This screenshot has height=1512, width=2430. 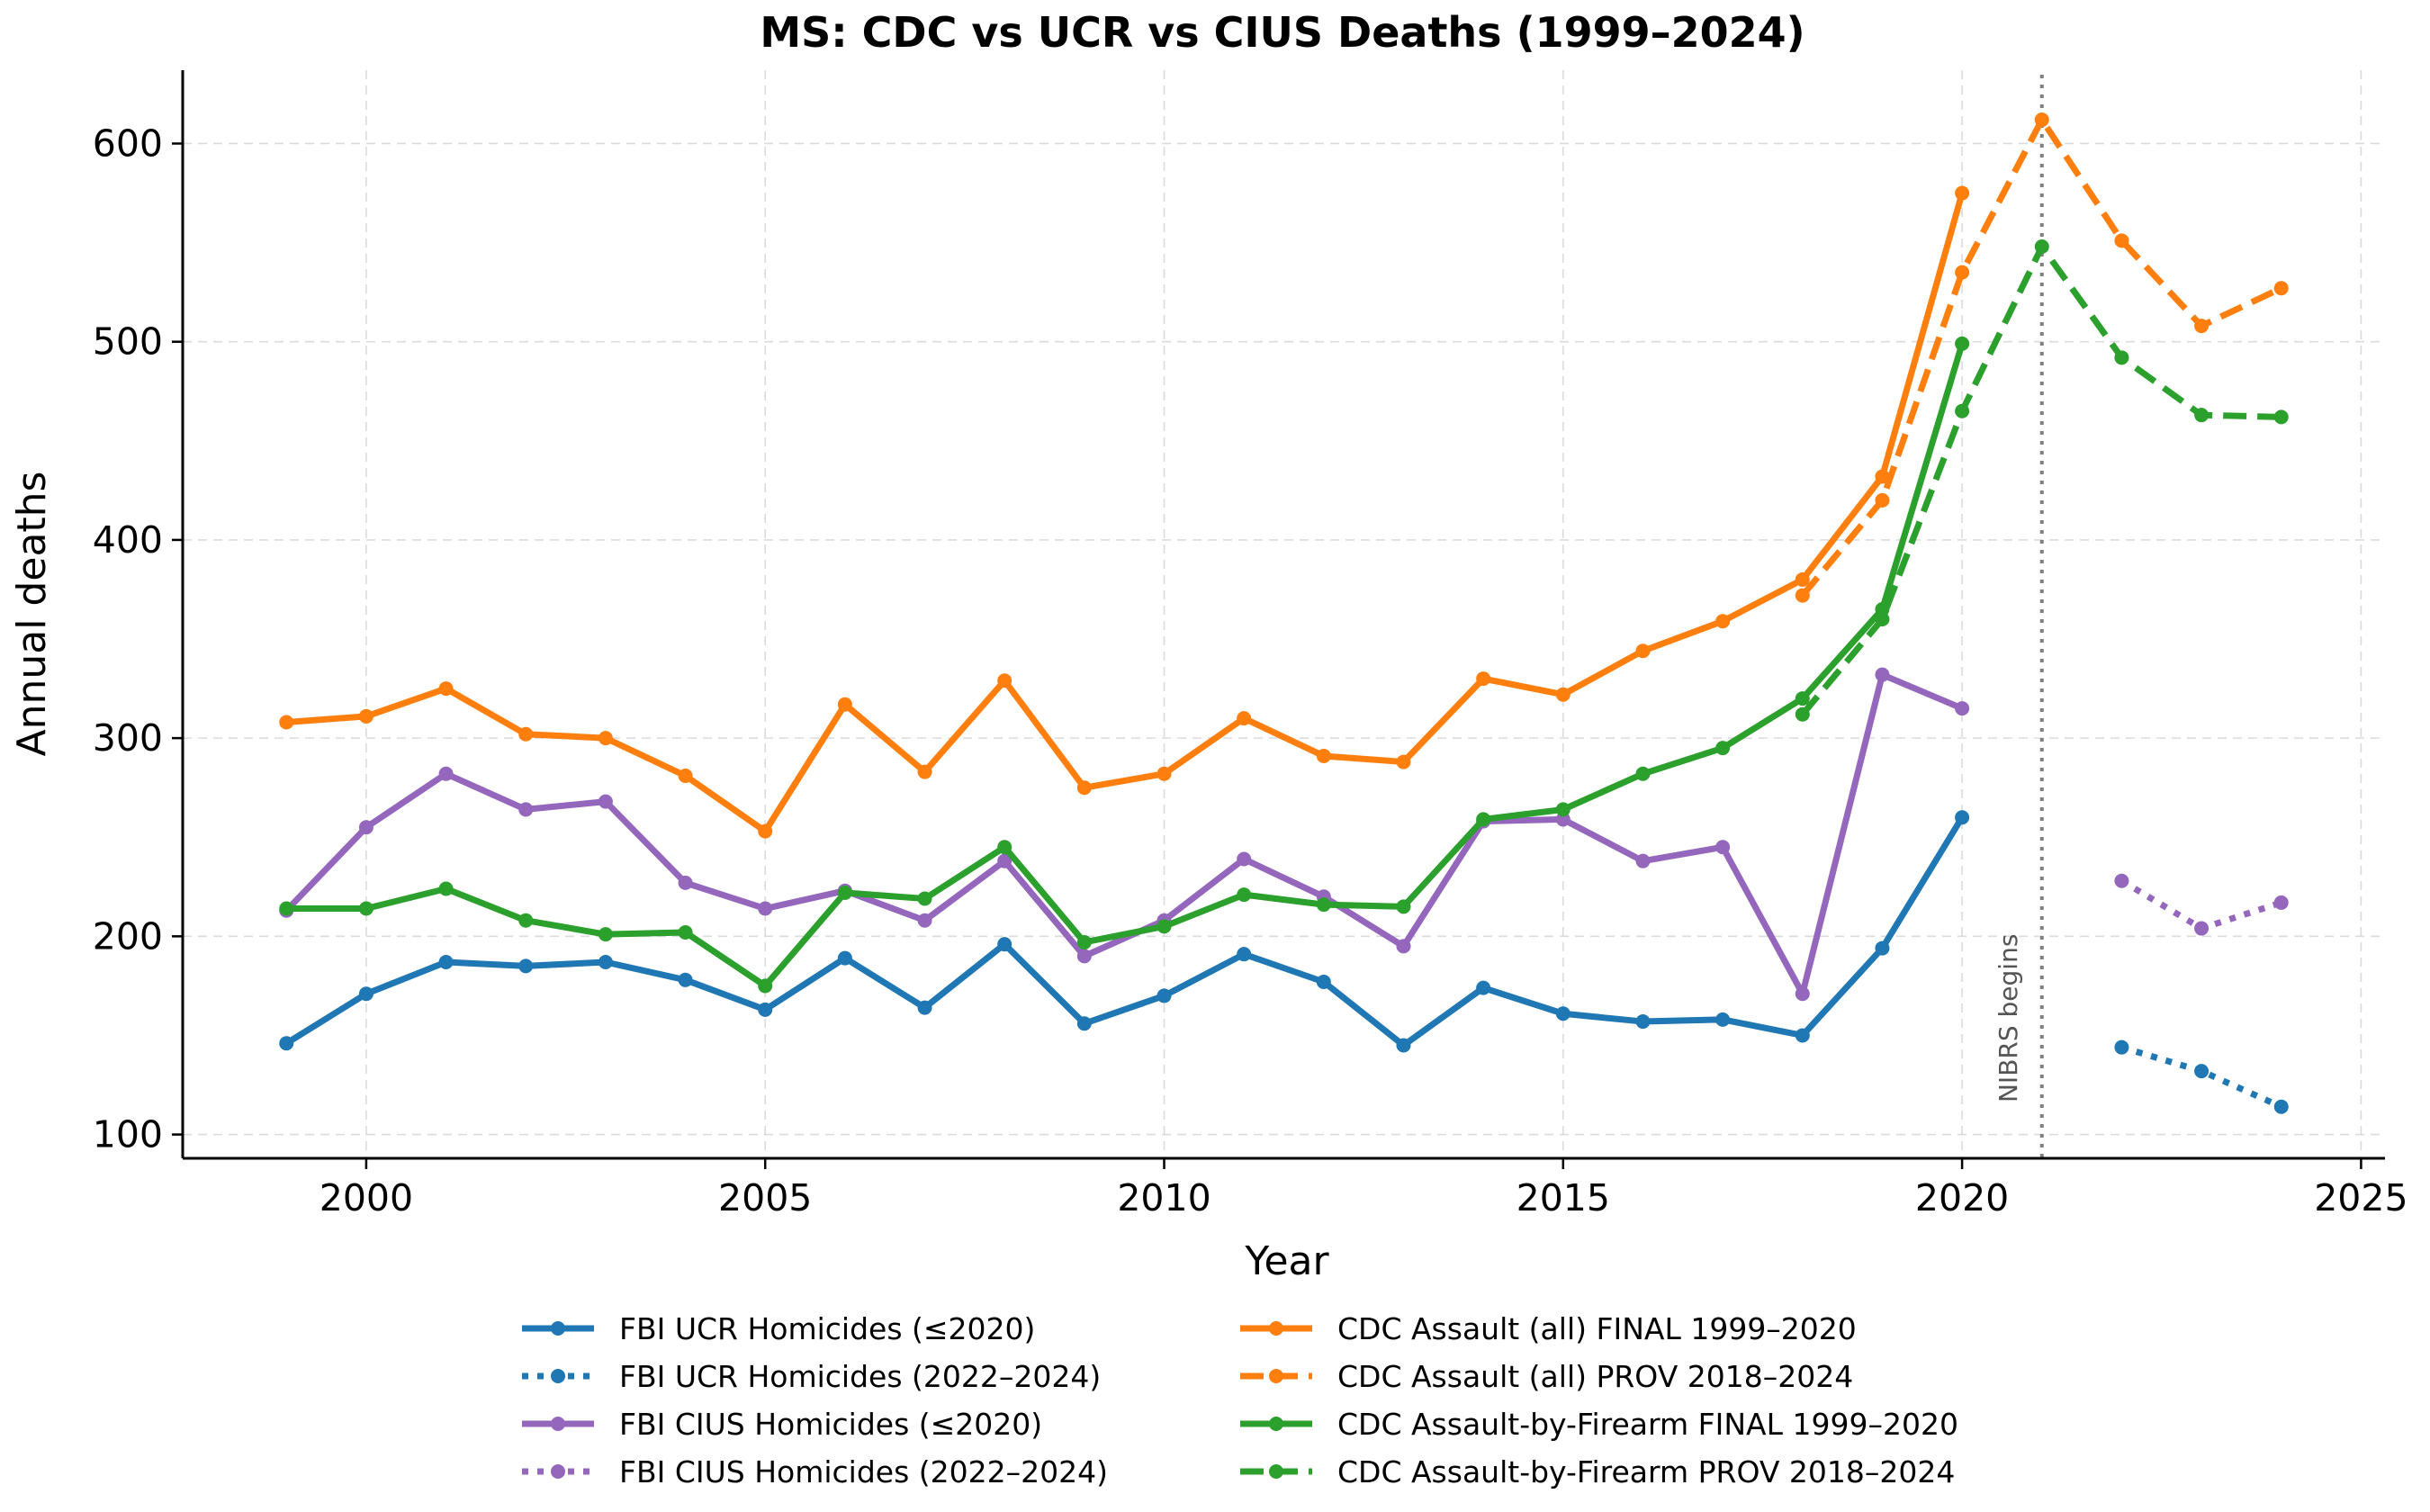 I want to click on x-ticks: 2000 2005 2010 2015 2020 2025, so click(x=1364, y=1189).